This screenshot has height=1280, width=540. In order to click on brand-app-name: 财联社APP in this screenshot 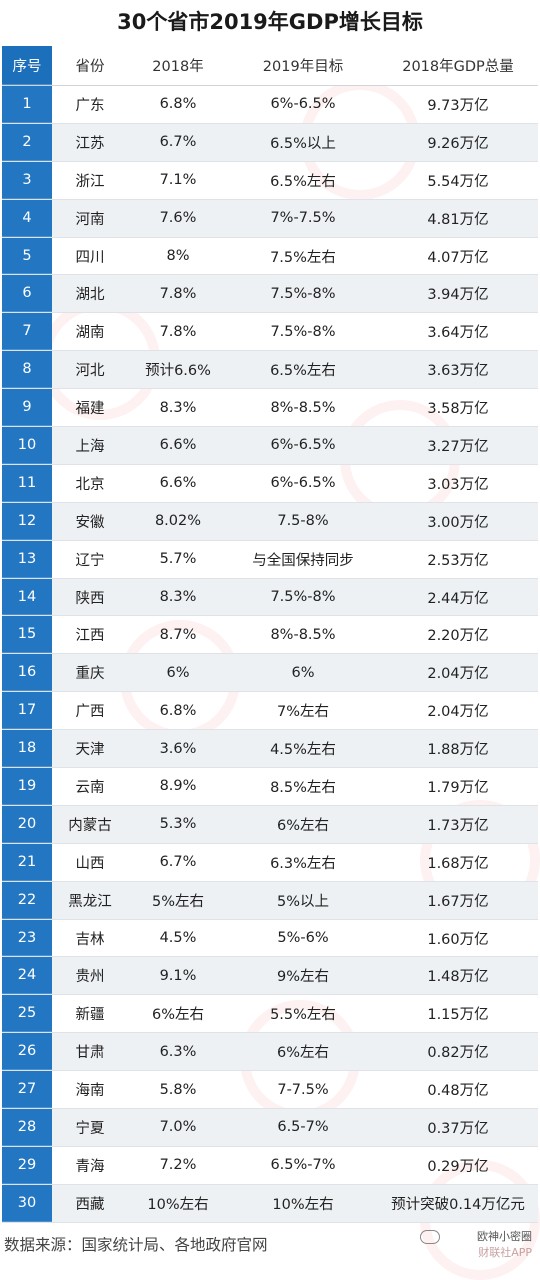, I will do `click(505, 1252)`.